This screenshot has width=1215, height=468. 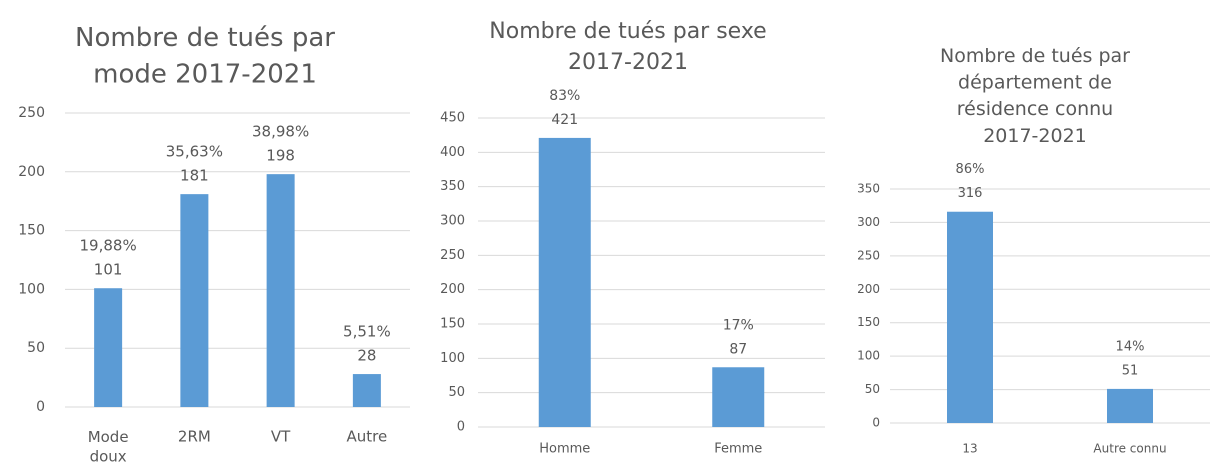 What do you see at coordinates (738, 449) in the screenshot?
I see `x-tick-label: Femme` at bounding box center [738, 449].